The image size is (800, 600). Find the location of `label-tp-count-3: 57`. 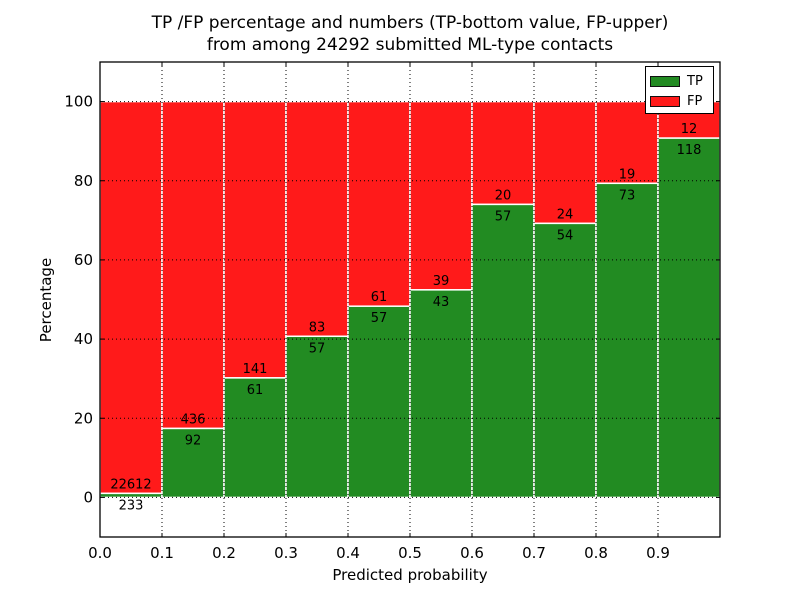

label-tp-count-3: 57 is located at coordinates (317, 348).